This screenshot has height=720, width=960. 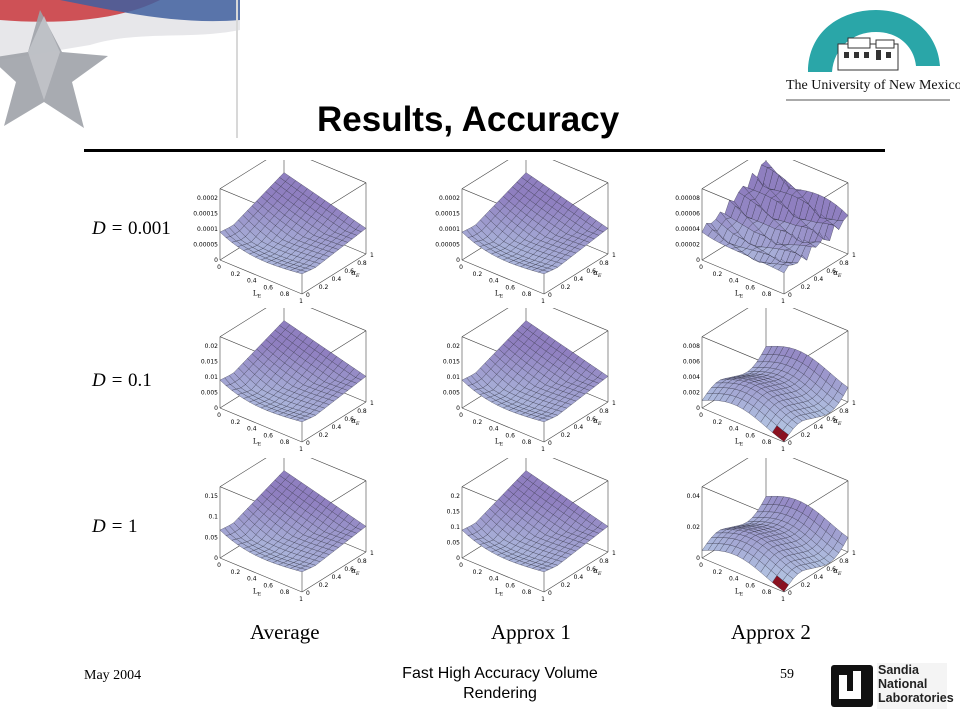 I want to click on sandia-line: Laboratories, so click(x=916, y=698).